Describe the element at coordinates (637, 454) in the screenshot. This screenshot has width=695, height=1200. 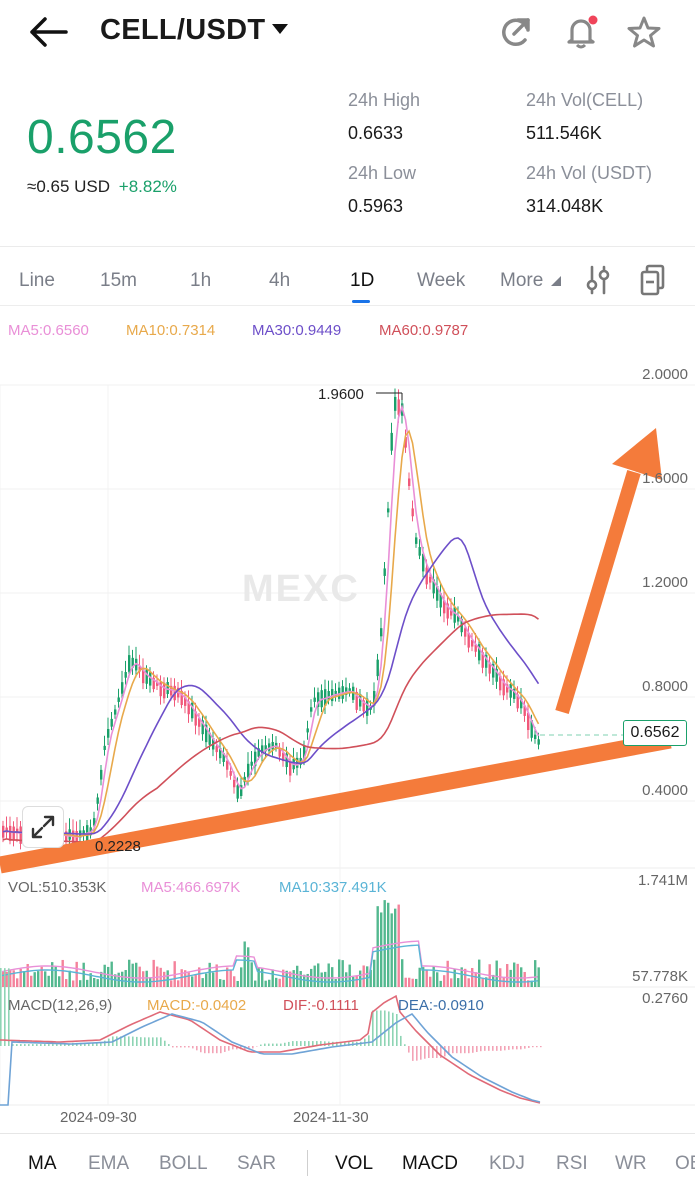
I see `trend-arrow-head` at that location.